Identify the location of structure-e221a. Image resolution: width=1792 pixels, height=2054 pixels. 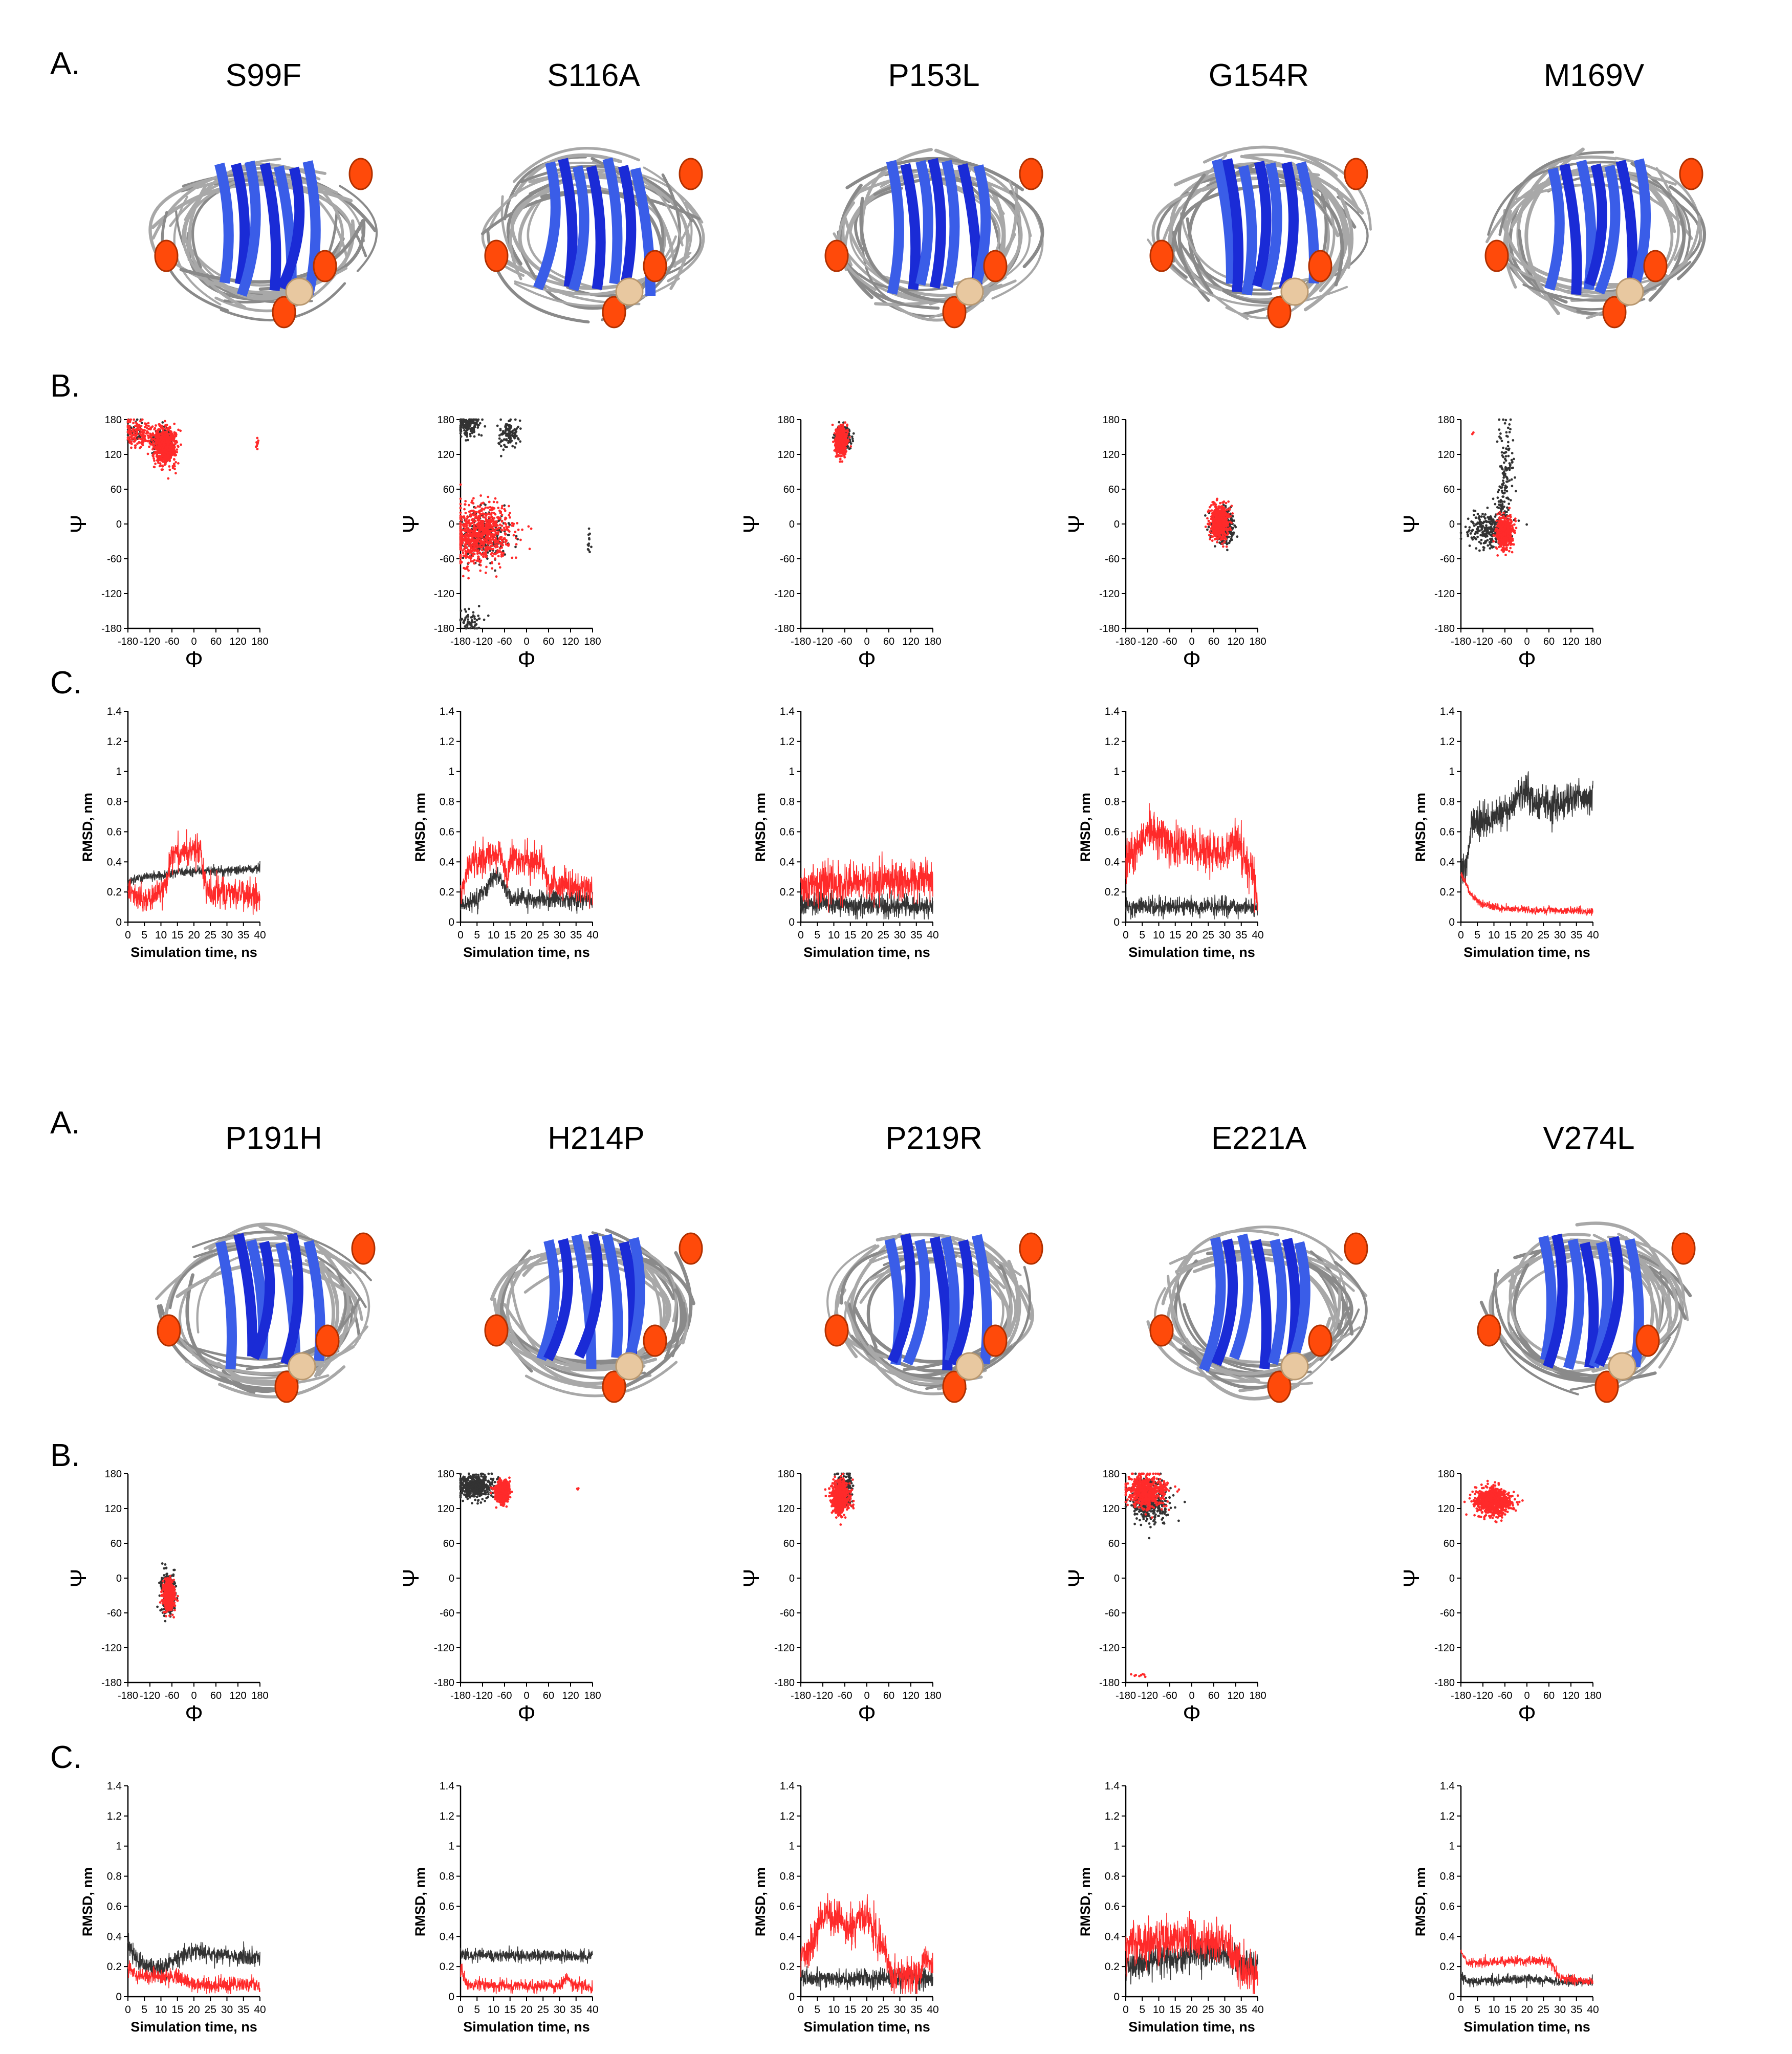
(1257, 1314).